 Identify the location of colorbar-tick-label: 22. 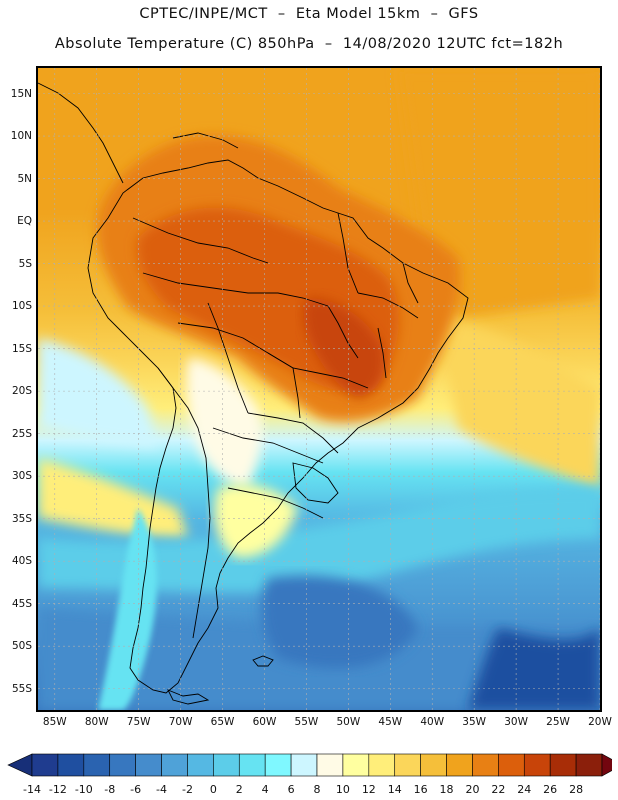
(498, 789).